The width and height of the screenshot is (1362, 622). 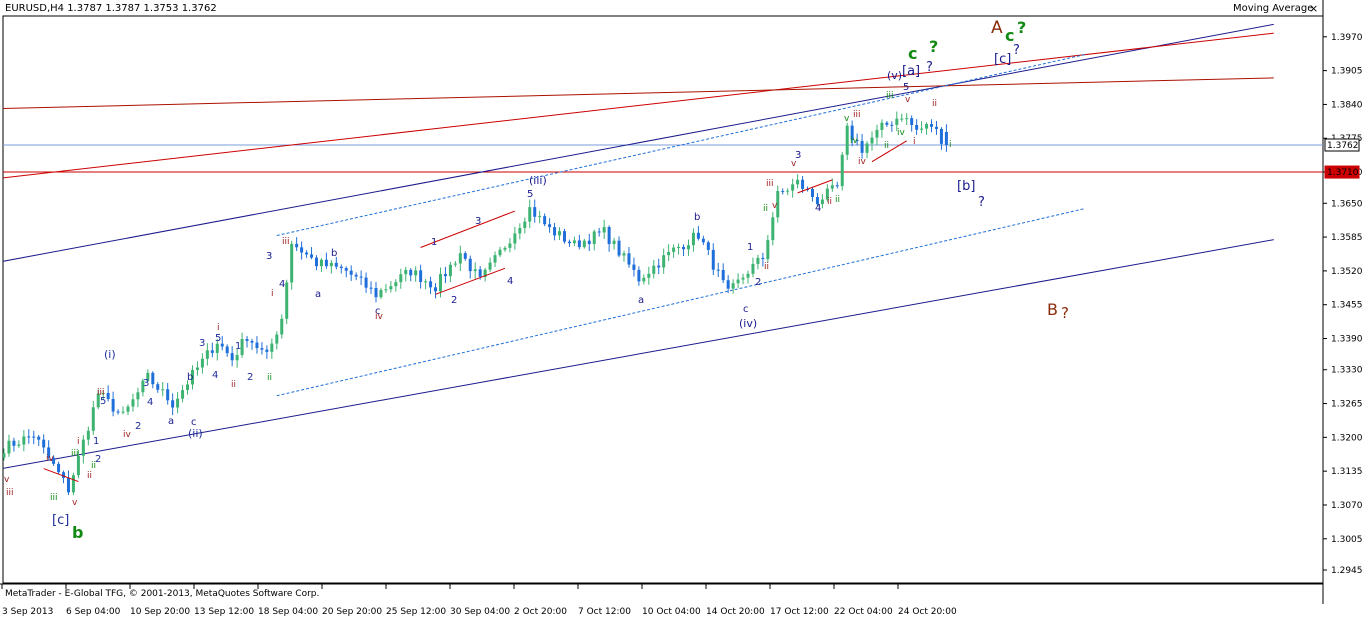 What do you see at coordinates (1346, 438) in the screenshot?
I see `y-tick-label: 1.3200` at bounding box center [1346, 438].